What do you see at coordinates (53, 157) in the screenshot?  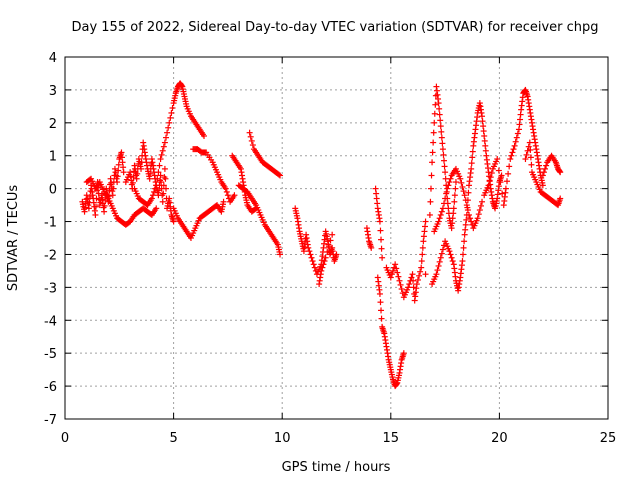 I see `y-tick-label: 1` at bounding box center [53, 157].